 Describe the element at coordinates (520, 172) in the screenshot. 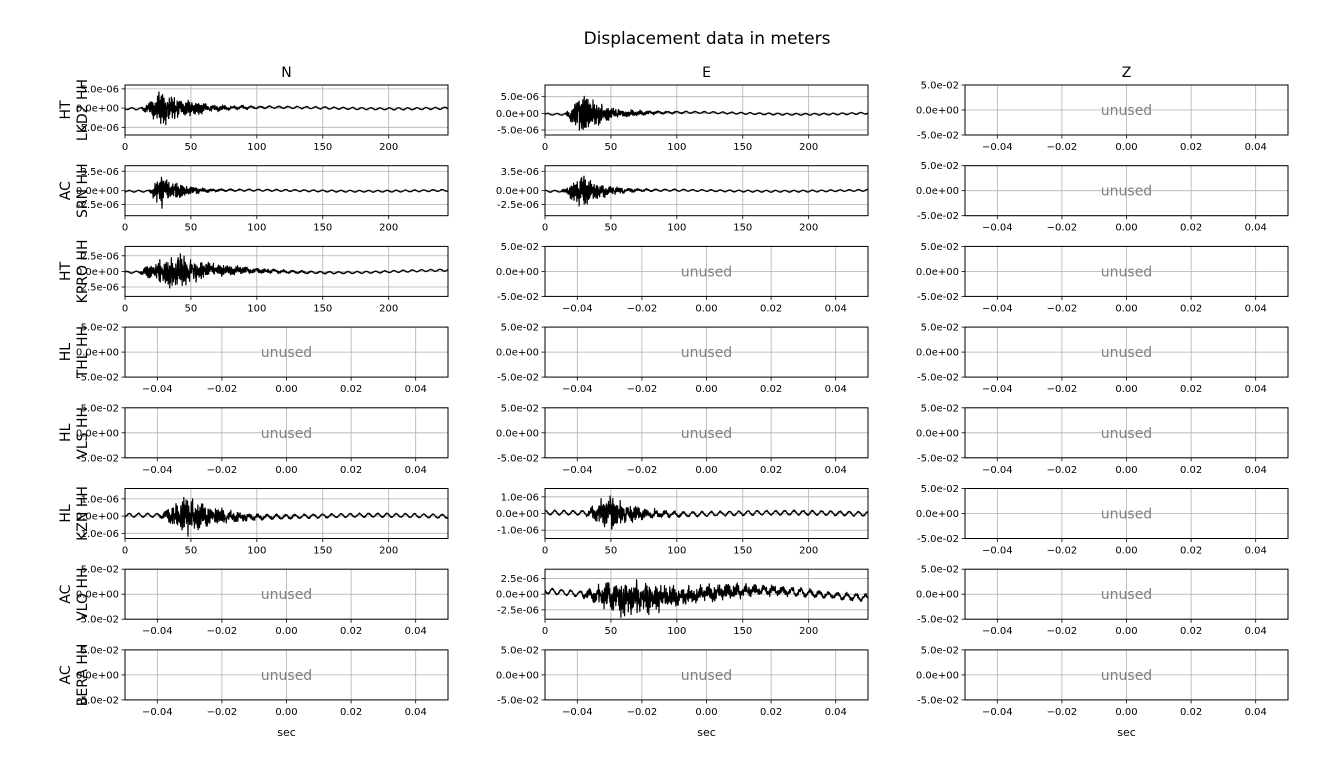

I see `y-tick-label: 3.5e-06` at that location.